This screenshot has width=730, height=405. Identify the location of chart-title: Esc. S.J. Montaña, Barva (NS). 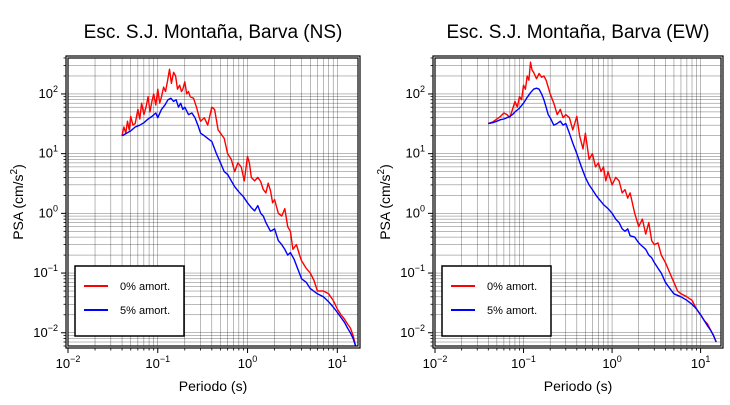
(213, 32).